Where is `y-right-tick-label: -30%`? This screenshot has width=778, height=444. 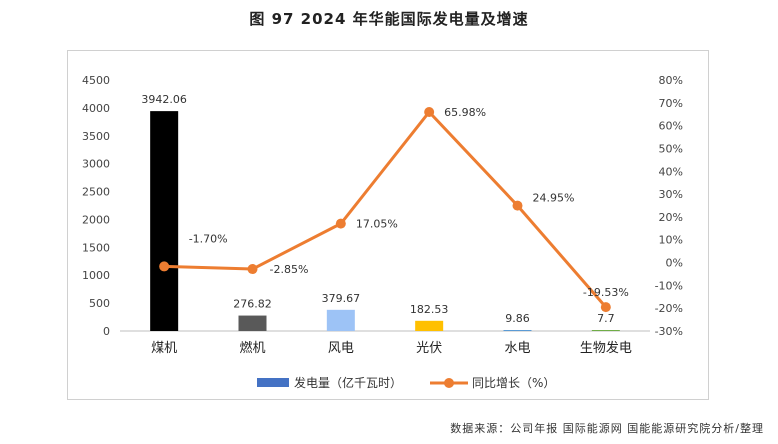 y-right-tick-label: -30% is located at coordinates (669, 331).